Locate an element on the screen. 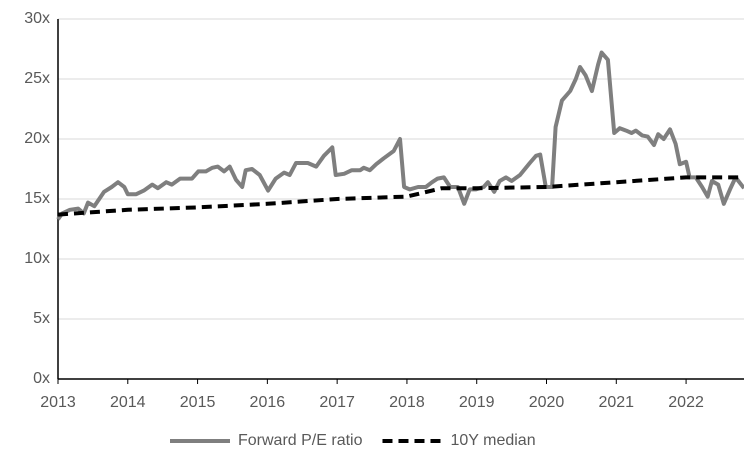  legend-label: 10Y median is located at coordinates (492, 440).